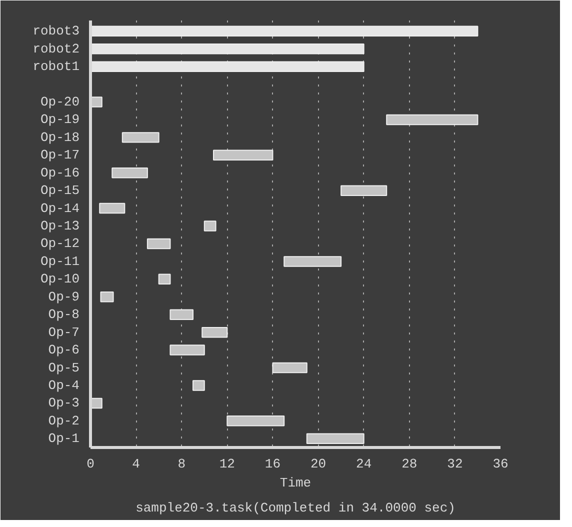 The image size is (572, 527). Describe the element at coordinates (60, 226) in the screenshot. I see `y-tick-label: Op-13` at that location.